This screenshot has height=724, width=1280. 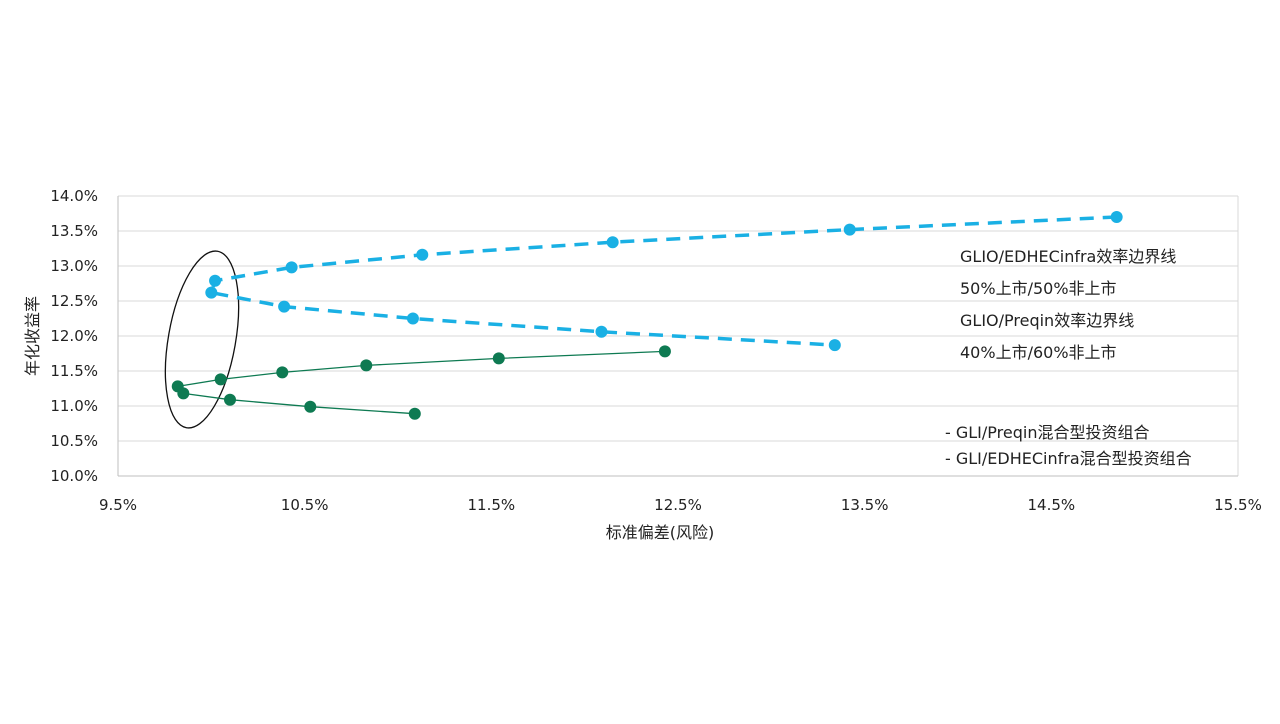 What do you see at coordinates (32, 336) in the screenshot?
I see `y-axis-title: 年化收益率` at bounding box center [32, 336].